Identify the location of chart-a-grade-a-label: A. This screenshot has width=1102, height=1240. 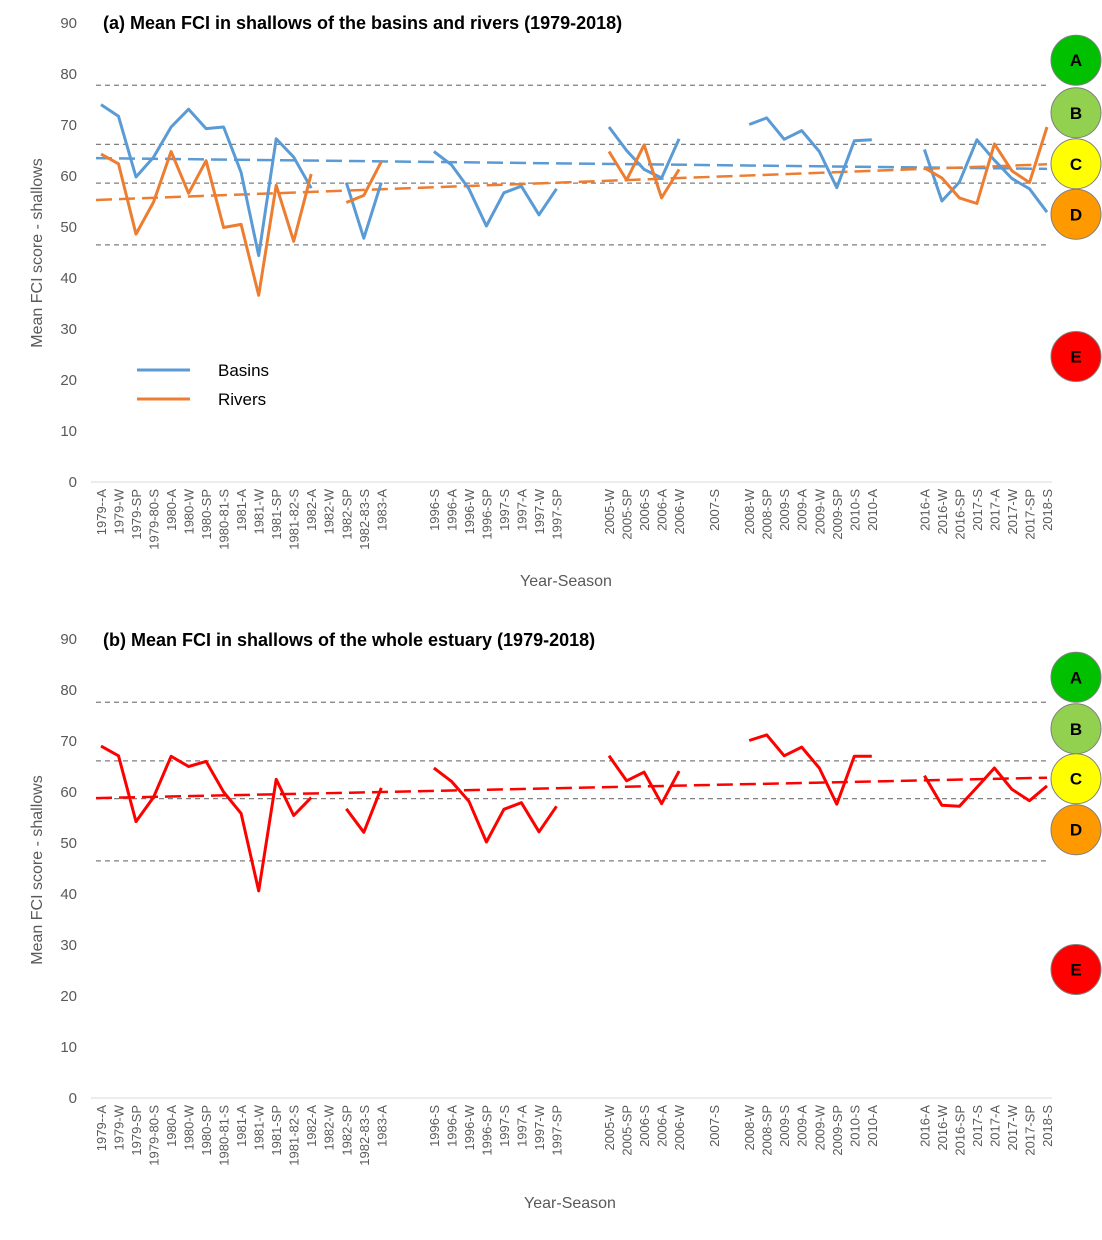
(1076, 60).